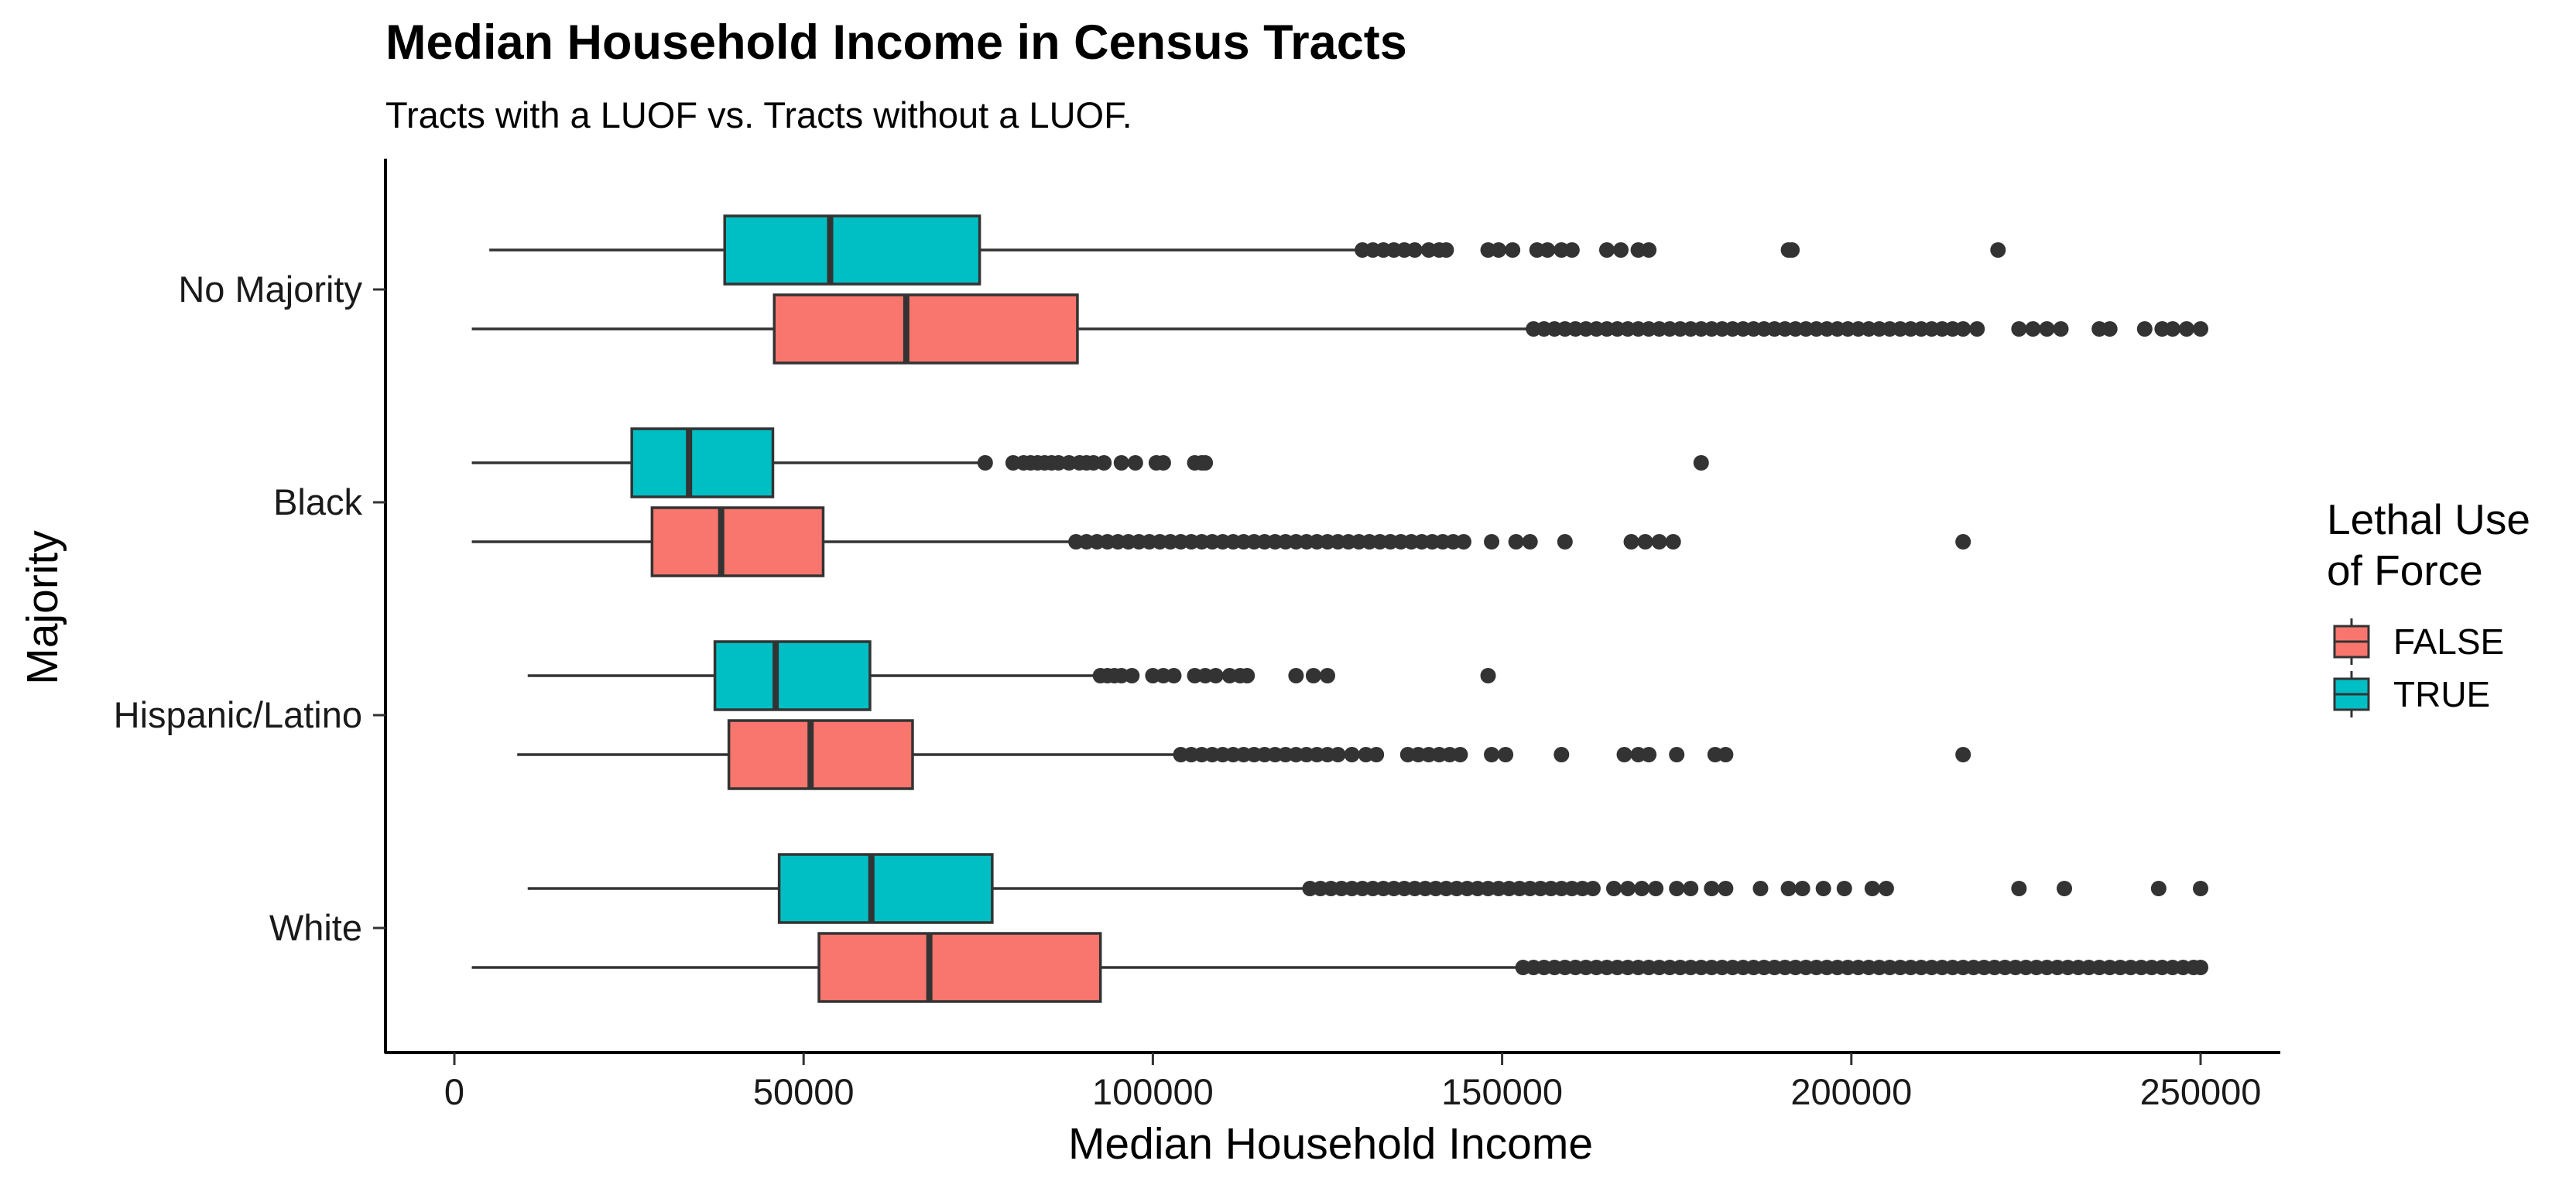  Describe the element at coordinates (1221, 541) in the screenshot. I see `box-black-false` at that location.